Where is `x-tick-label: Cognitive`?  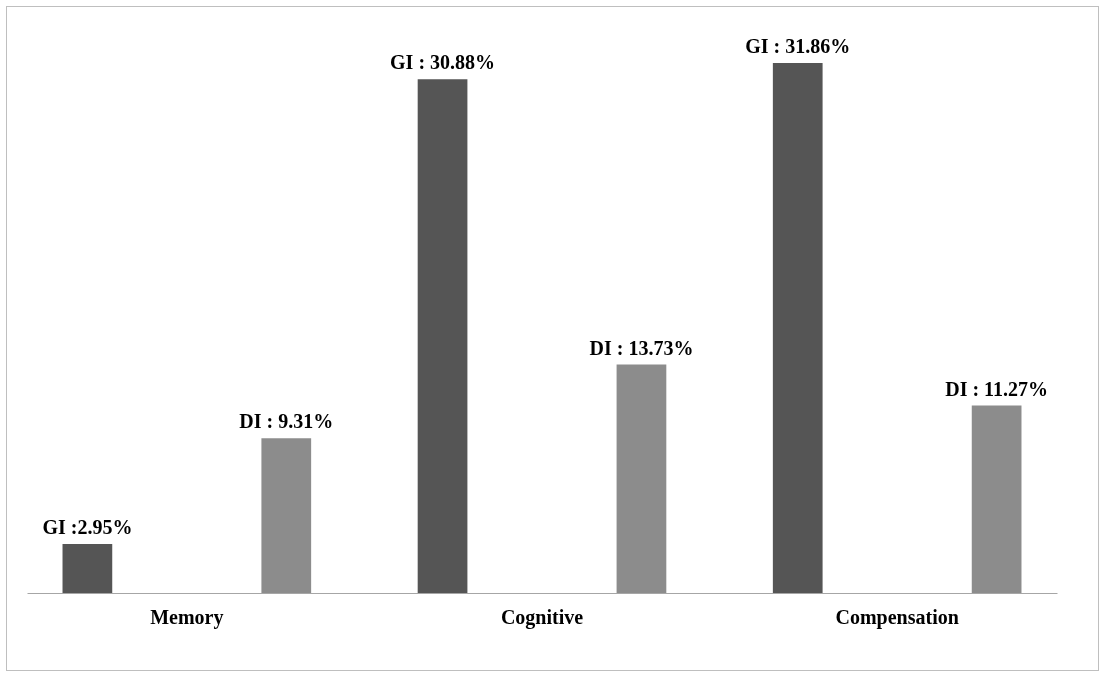 x-tick-label: Cognitive is located at coordinates (542, 617).